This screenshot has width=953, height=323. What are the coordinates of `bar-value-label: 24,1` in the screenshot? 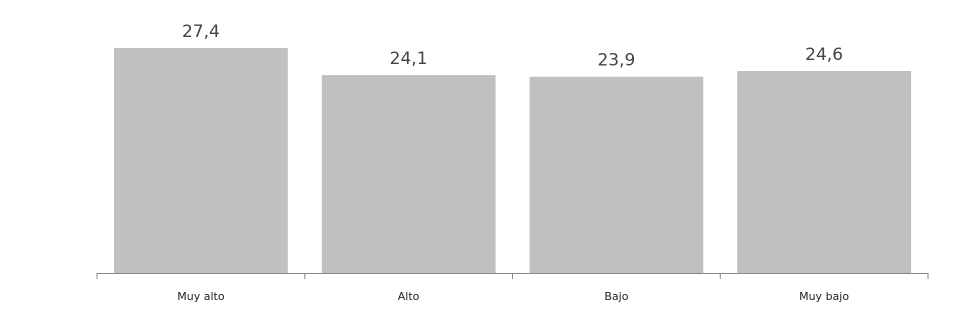 It's located at (409, 59).